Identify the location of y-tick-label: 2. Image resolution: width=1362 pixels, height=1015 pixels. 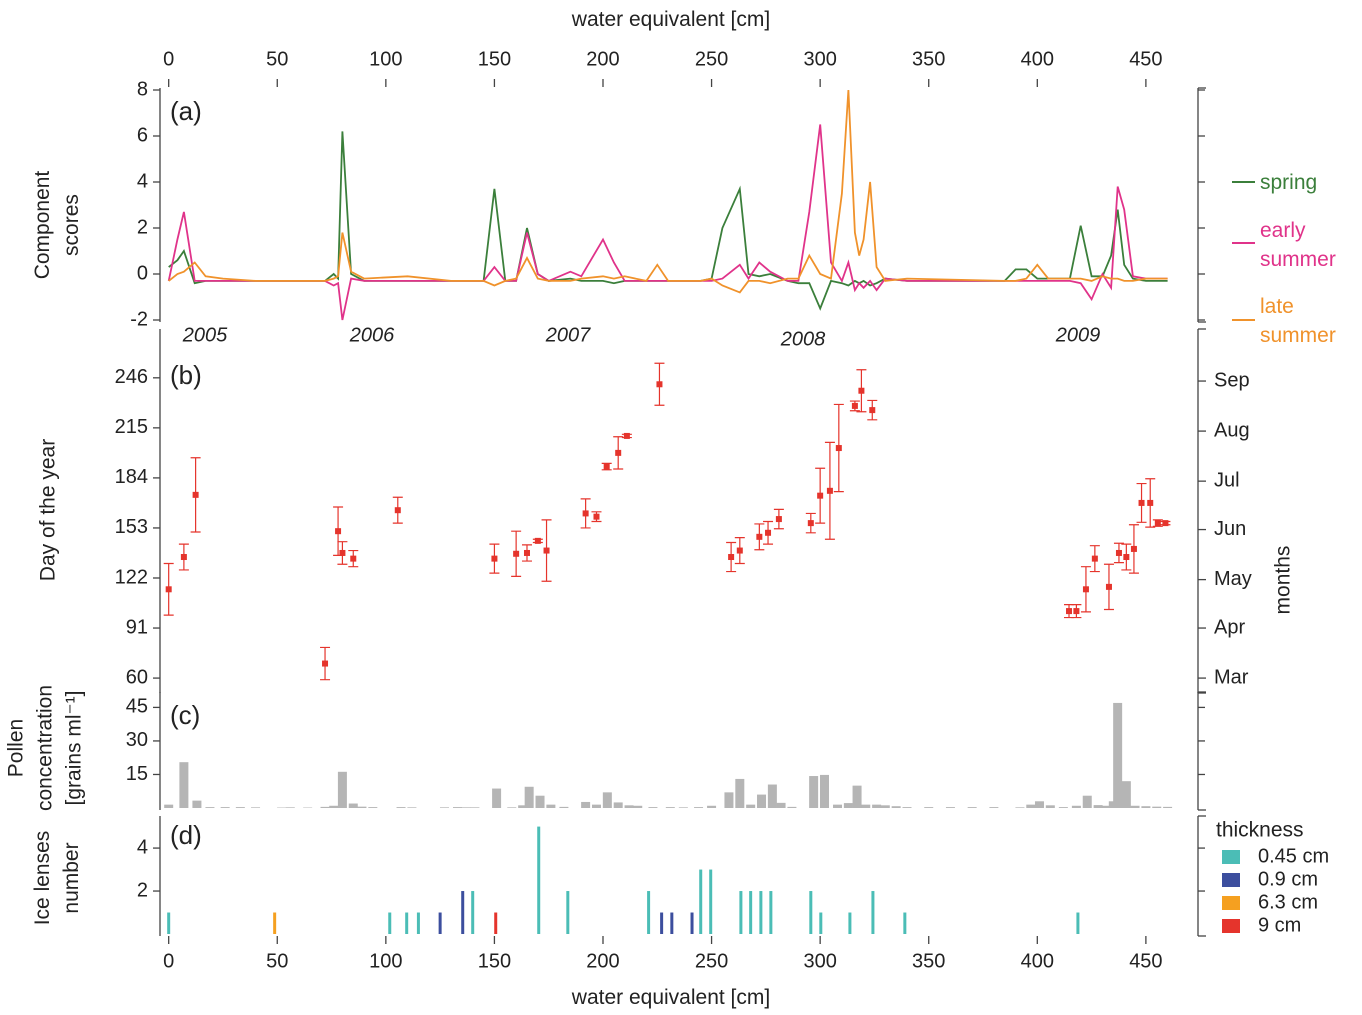
(142, 227).